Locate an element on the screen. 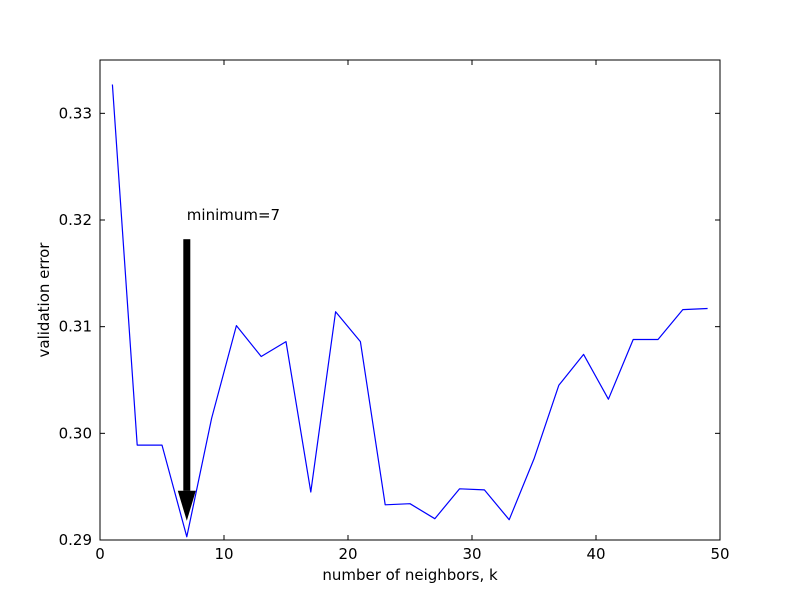  annotation-arrow-head is located at coordinates (186, 505).